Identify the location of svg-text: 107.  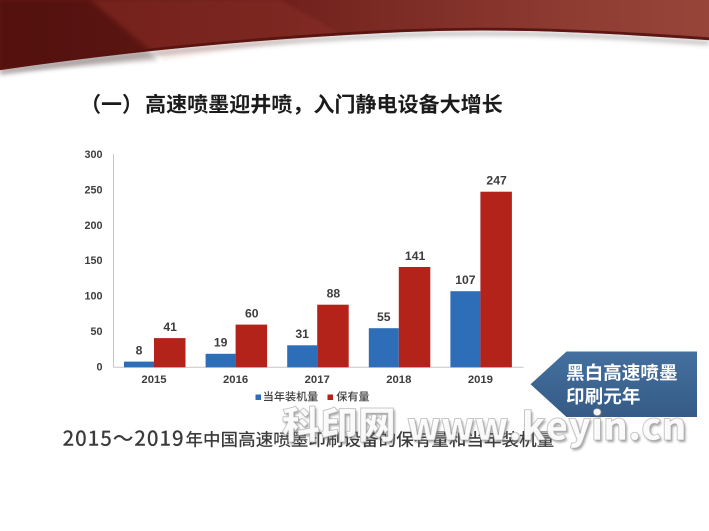
(465, 280).